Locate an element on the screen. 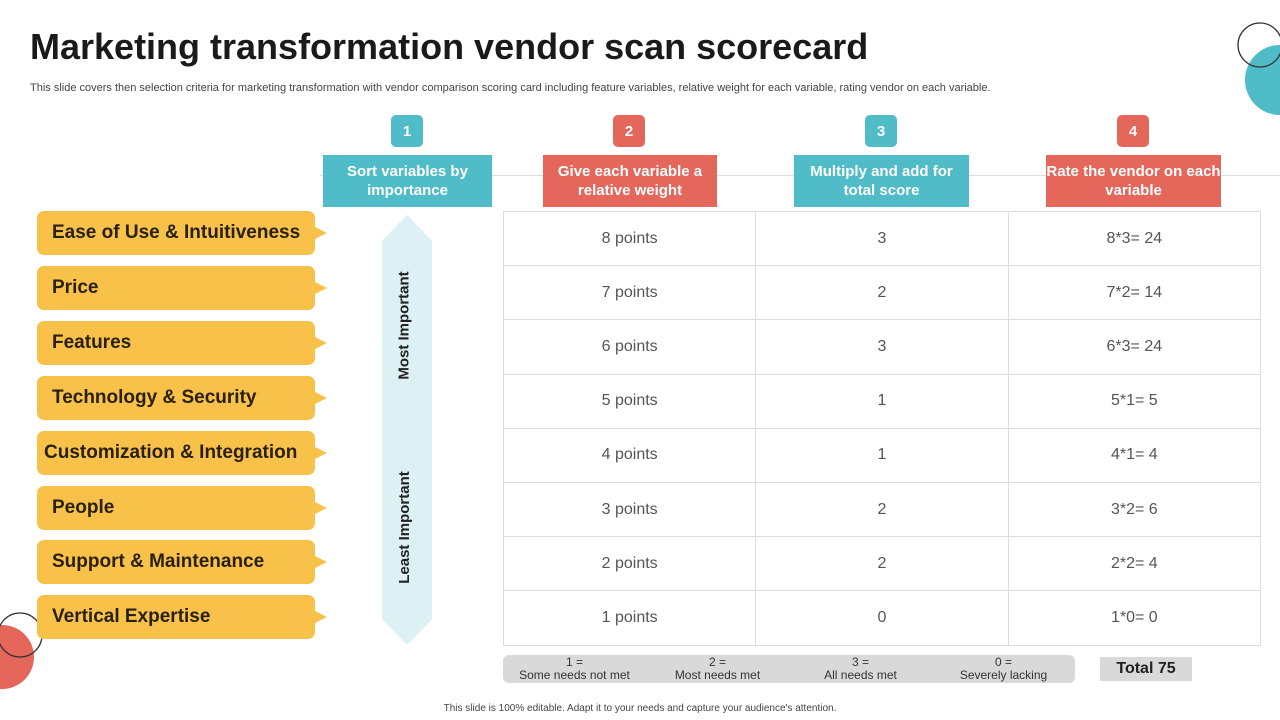 Image resolution: width=1280 pixels, height=720 pixels. score-cell: 6*3= 24 is located at coordinates (1134, 347).